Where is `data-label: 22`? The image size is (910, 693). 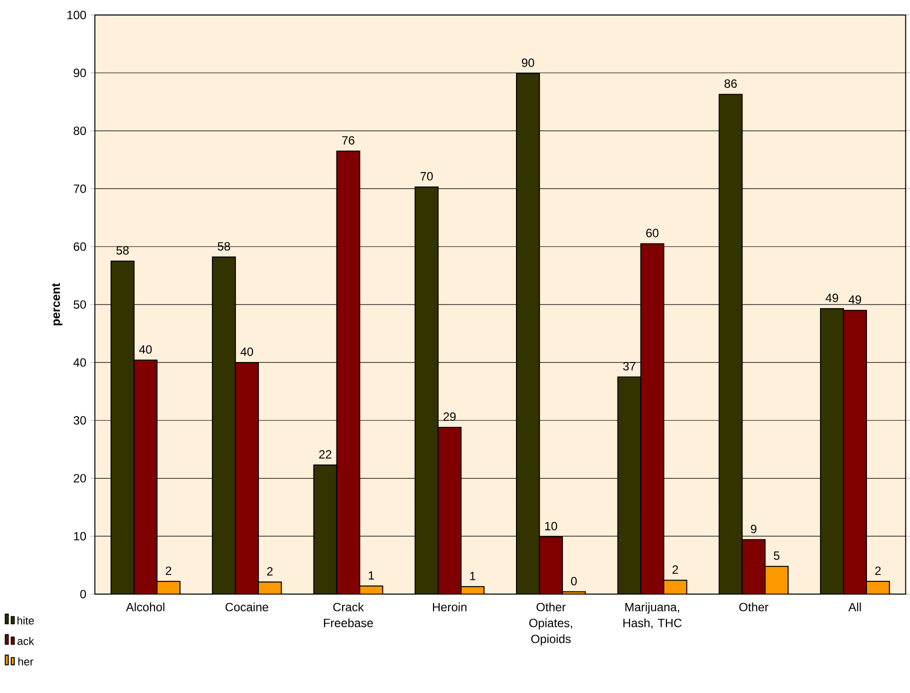
data-label: 22 is located at coordinates (325, 454).